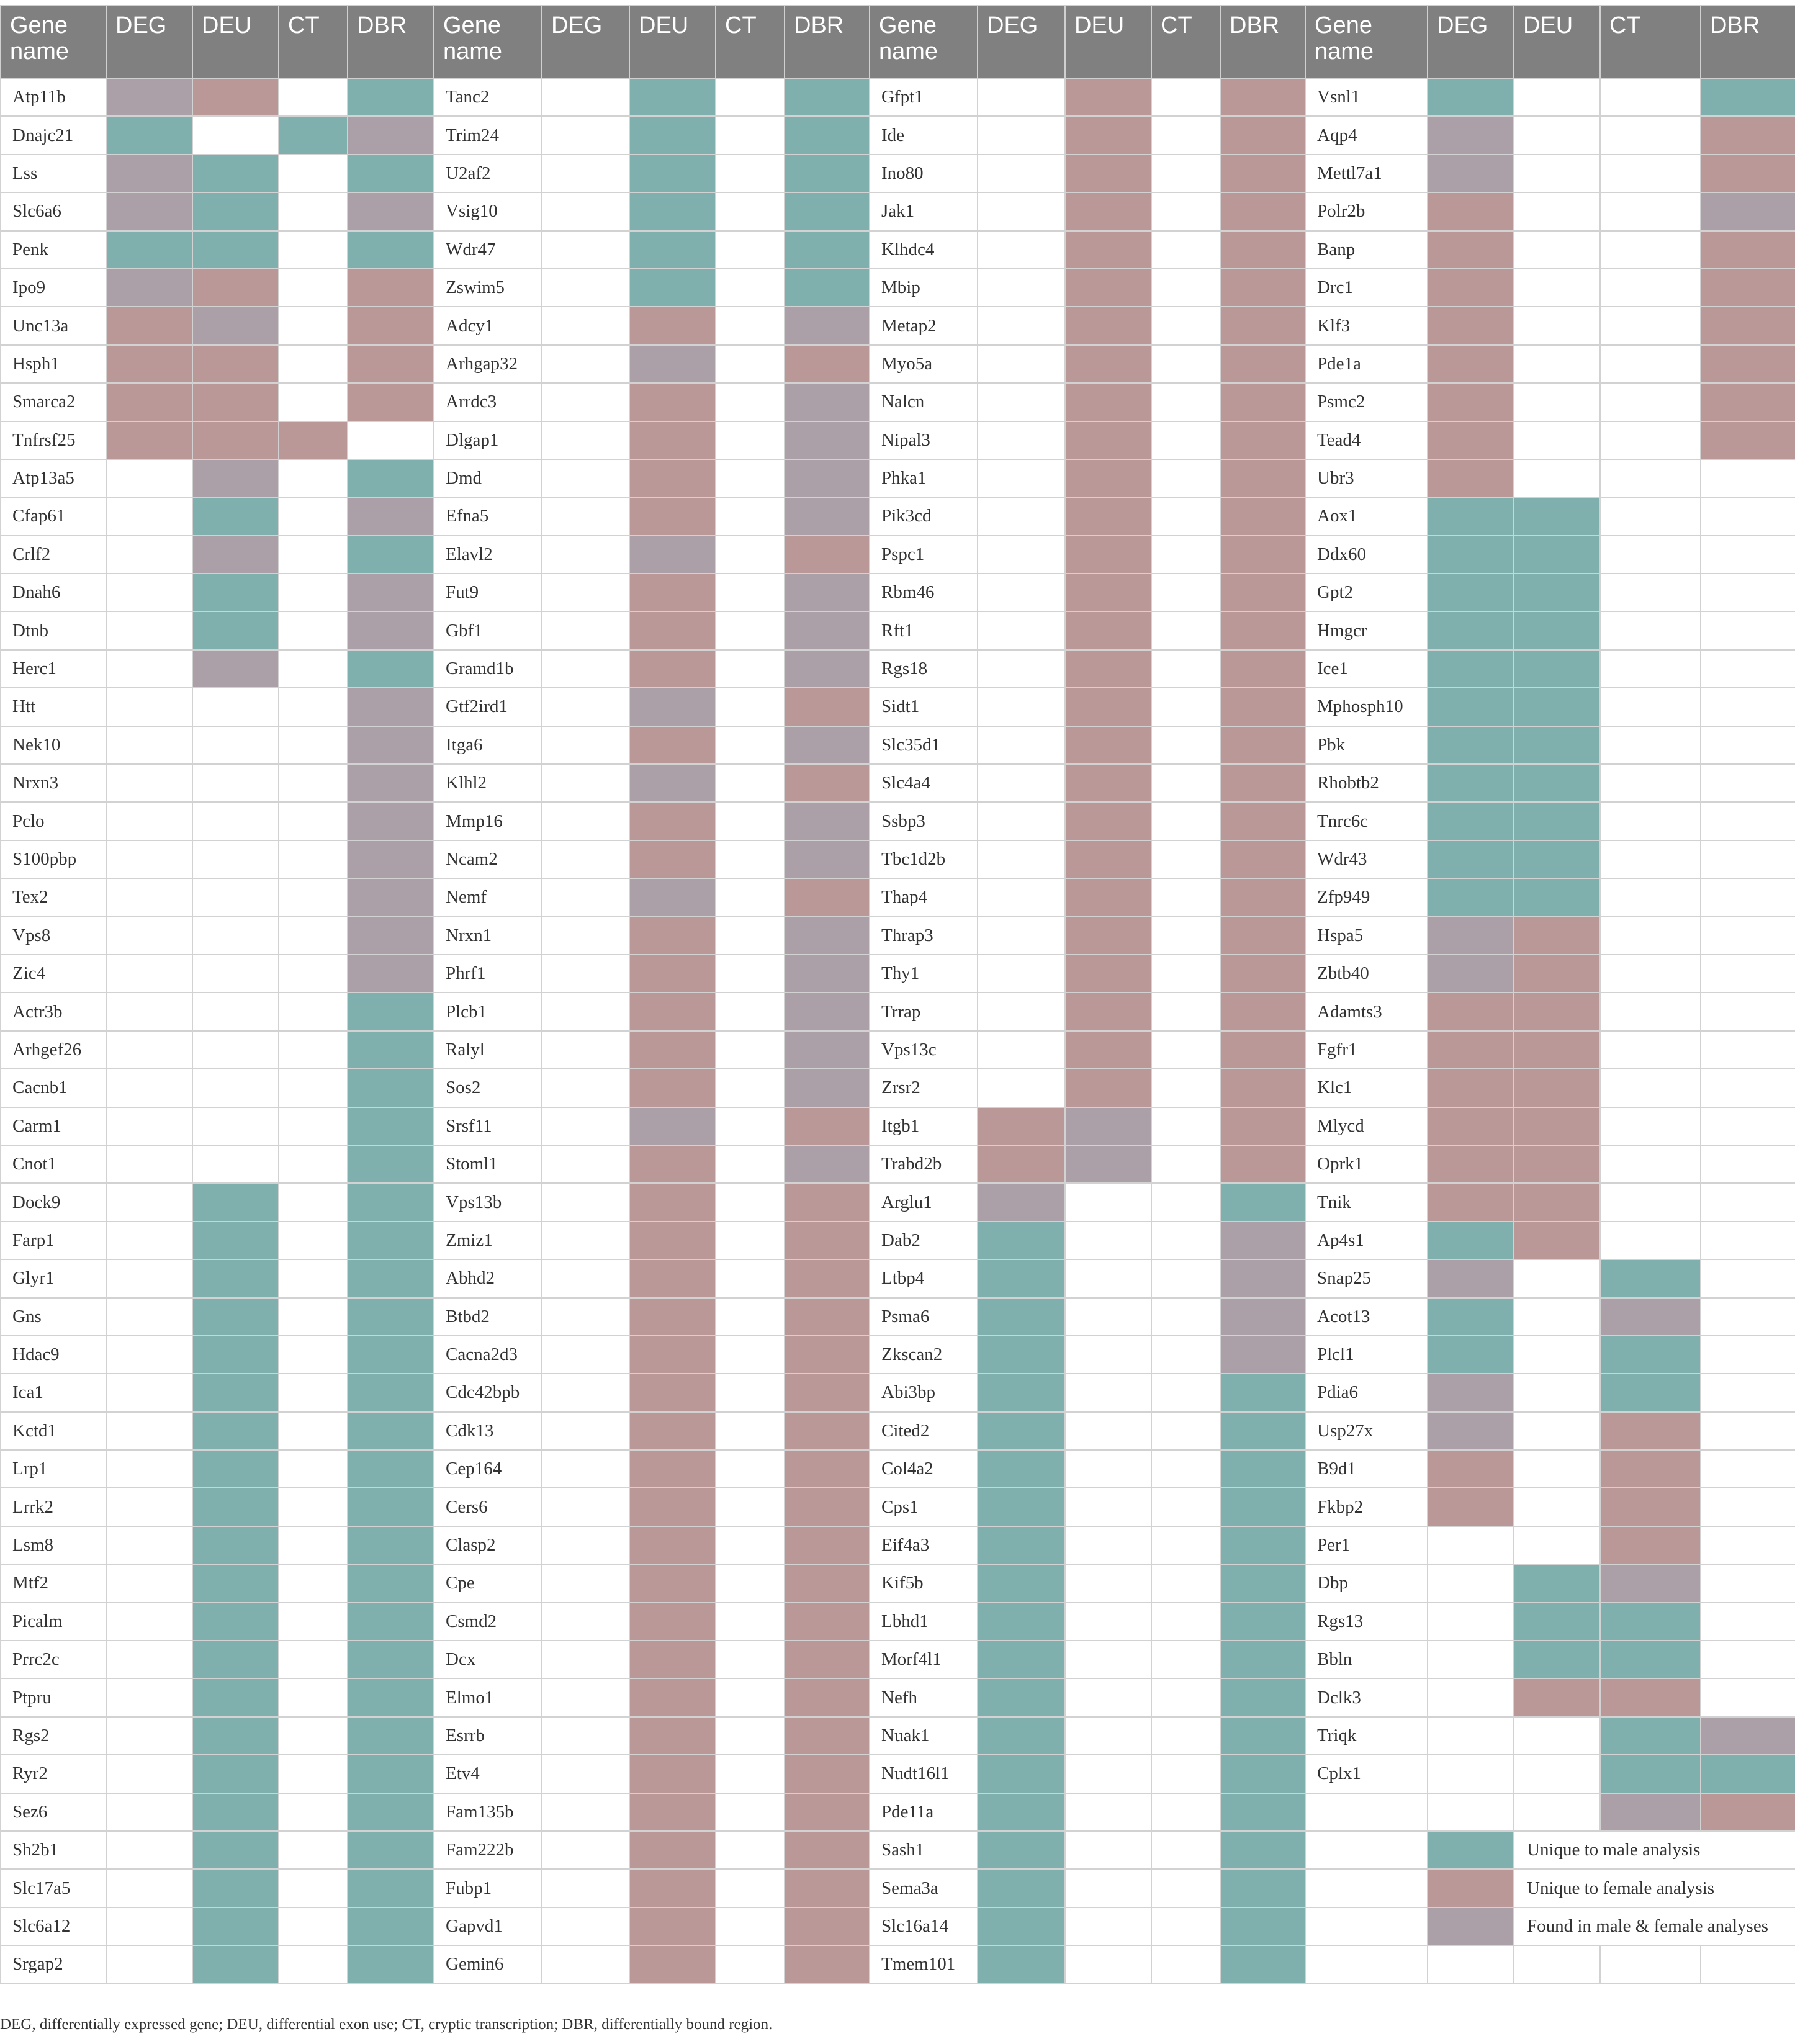  I want to click on row: Herc1 Gramd1b Rgs18 Ice1, so click(897, 669).